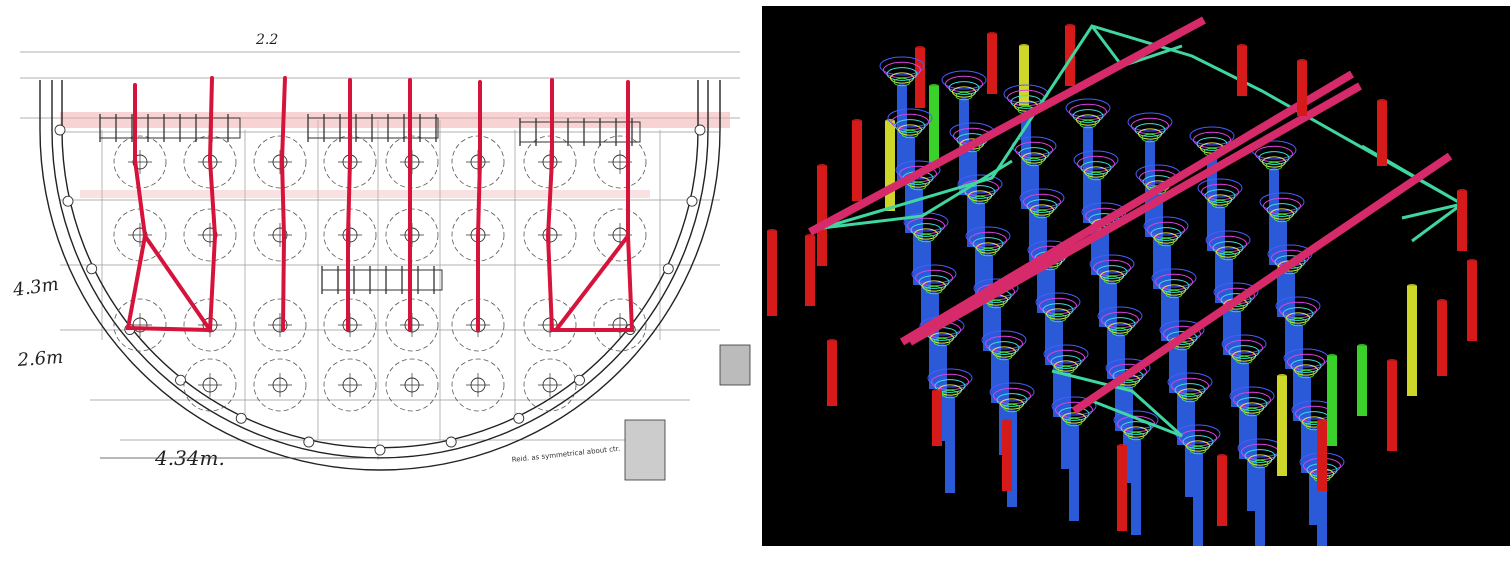 The width and height of the screenshot is (1510, 561). I want to click on dimension-2-2: 2.2, so click(266, 40).